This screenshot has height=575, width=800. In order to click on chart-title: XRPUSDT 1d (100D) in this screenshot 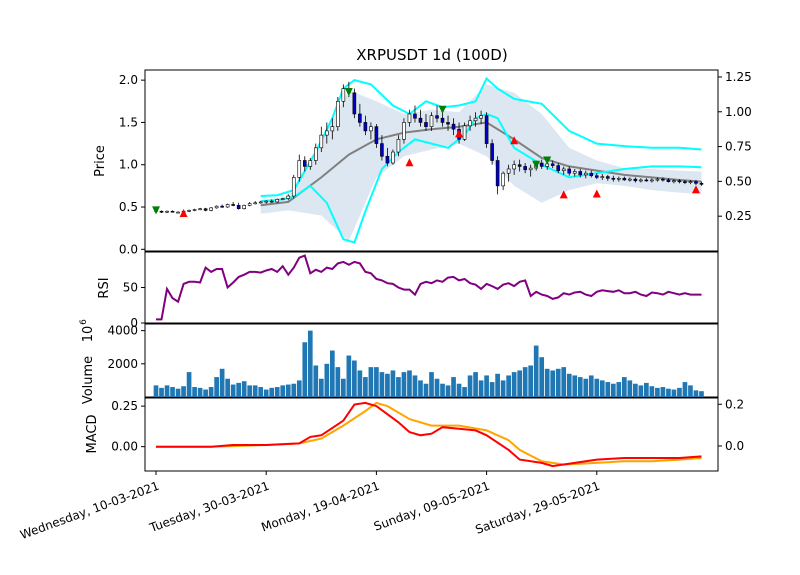, I will do `click(431, 55)`.